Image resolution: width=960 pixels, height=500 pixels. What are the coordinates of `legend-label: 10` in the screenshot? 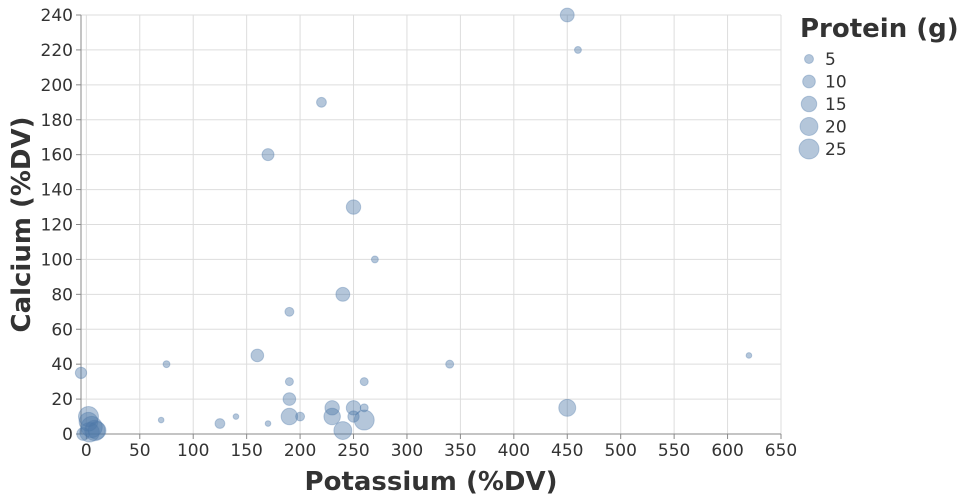 It's located at (836, 83).